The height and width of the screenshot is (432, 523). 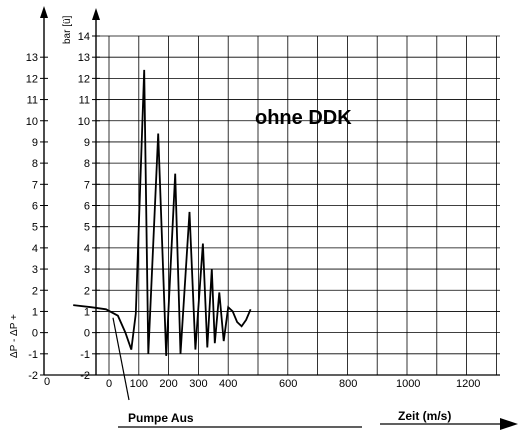 I want to click on x-tick-label: 1000, so click(x=408, y=384).